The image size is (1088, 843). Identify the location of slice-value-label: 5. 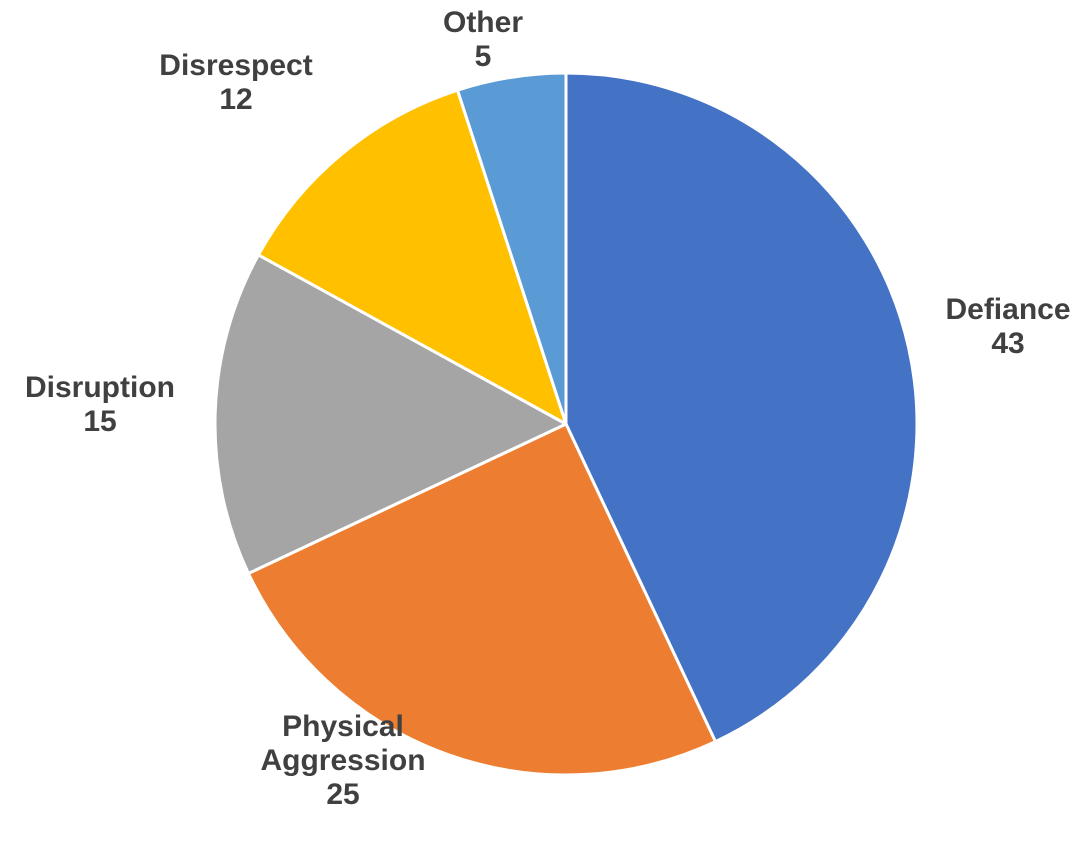
(483, 56).